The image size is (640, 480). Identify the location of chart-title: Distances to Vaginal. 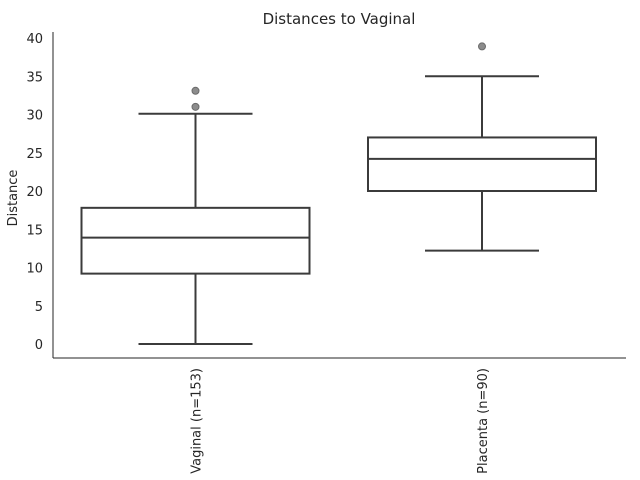
(339, 19).